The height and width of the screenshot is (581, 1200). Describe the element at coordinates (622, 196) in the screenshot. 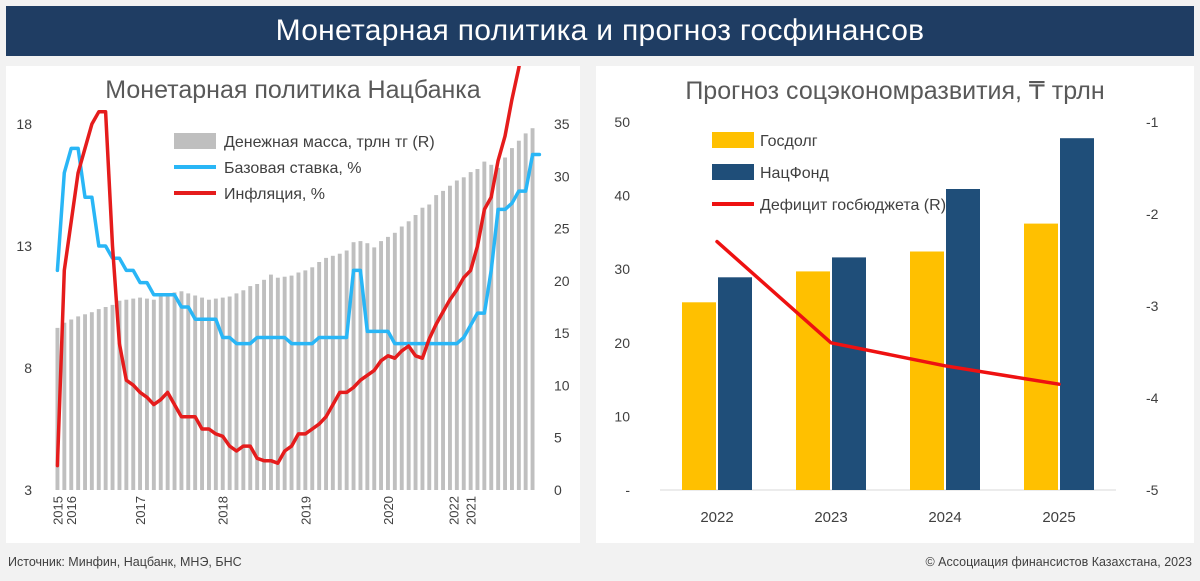

I see `left-axis-tick-label: 40` at that location.